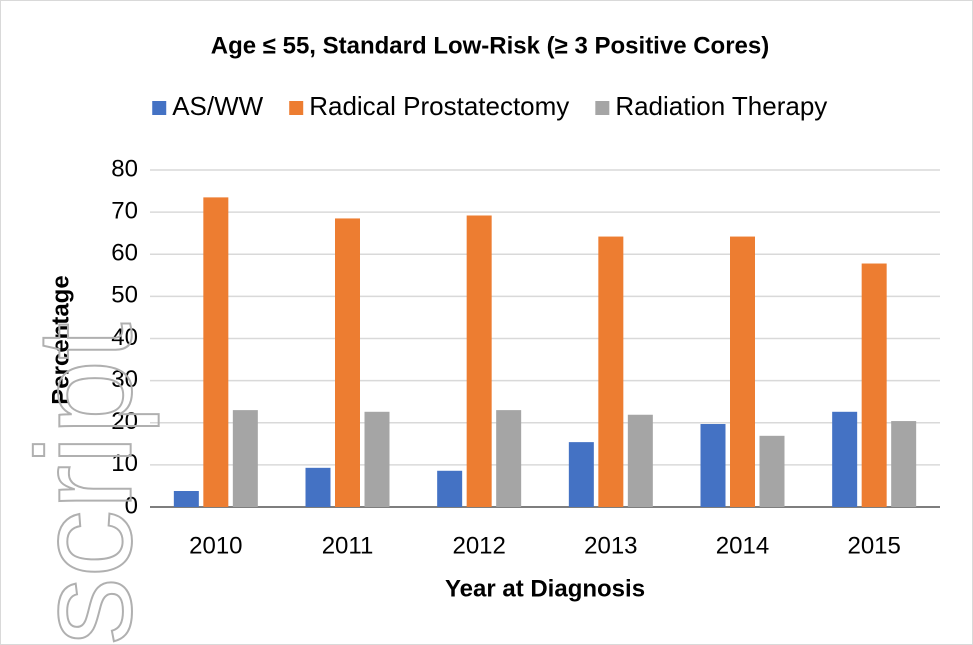 This screenshot has width=973, height=645. What do you see at coordinates (124, 463) in the screenshot?
I see `y-tick-label: 10` at bounding box center [124, 463].